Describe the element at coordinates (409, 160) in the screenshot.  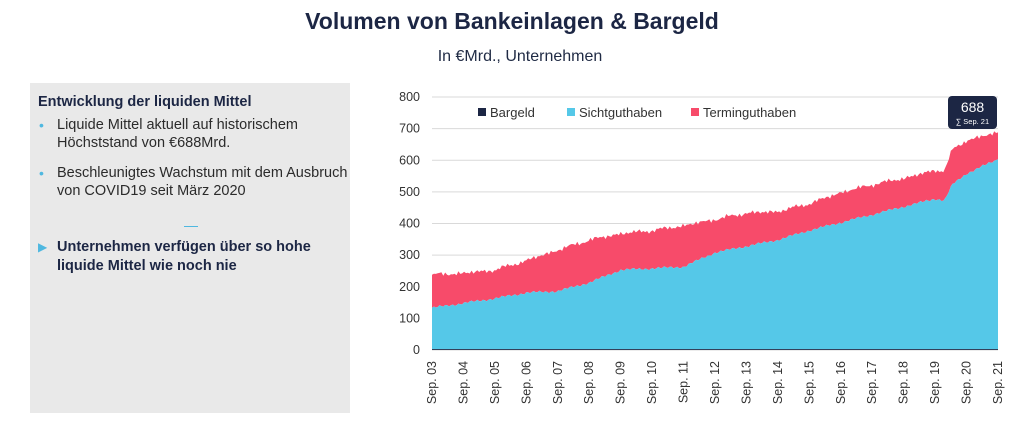
I see `y-tick-label: 600` at that location.